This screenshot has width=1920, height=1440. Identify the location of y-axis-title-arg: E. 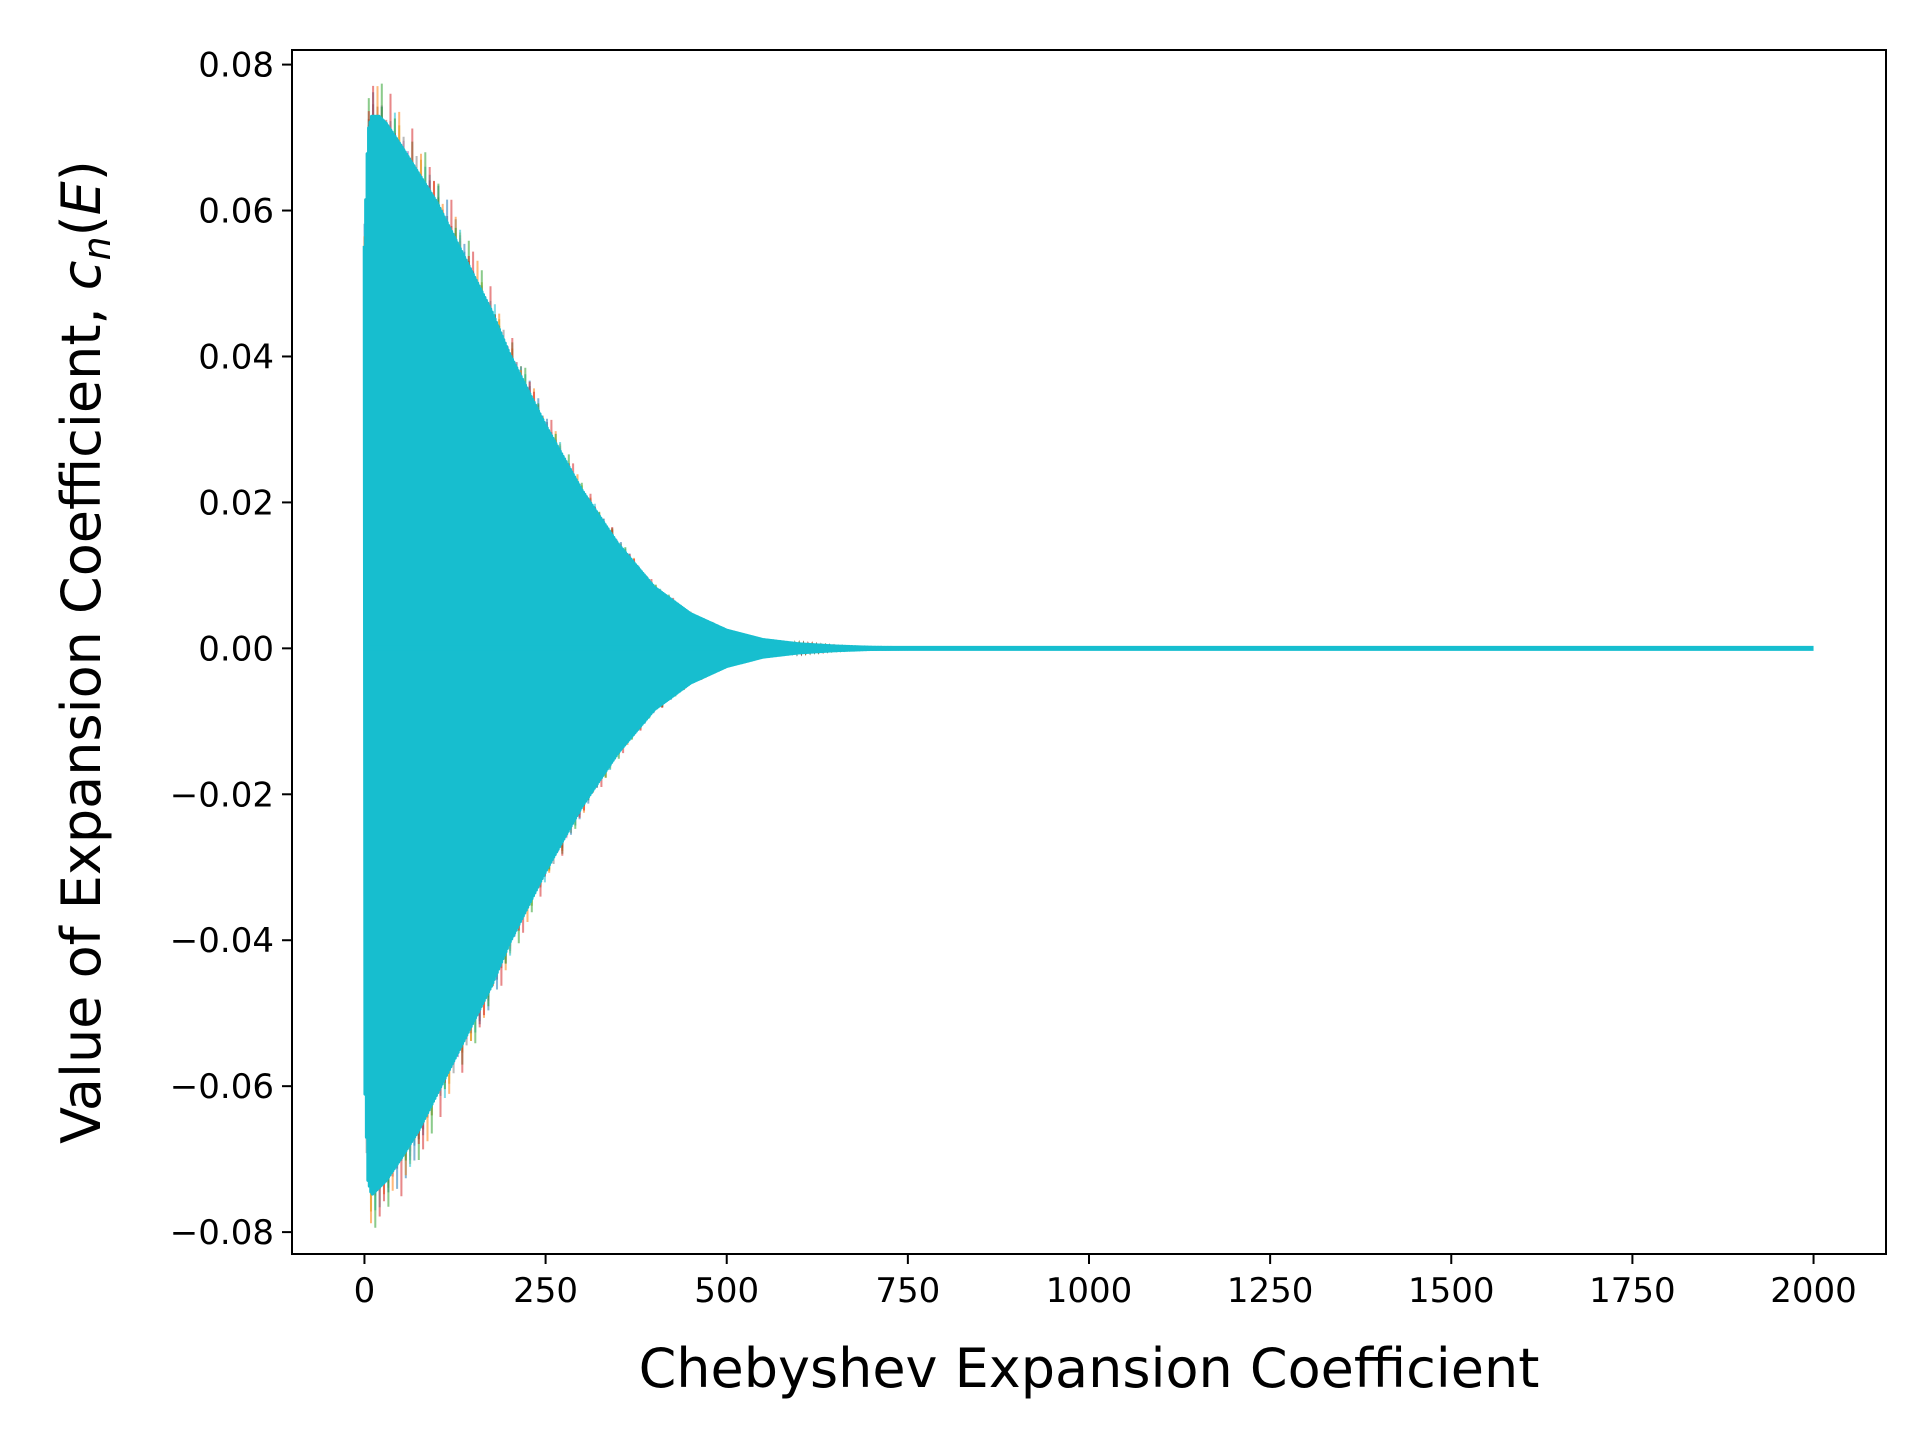
(81, 197).